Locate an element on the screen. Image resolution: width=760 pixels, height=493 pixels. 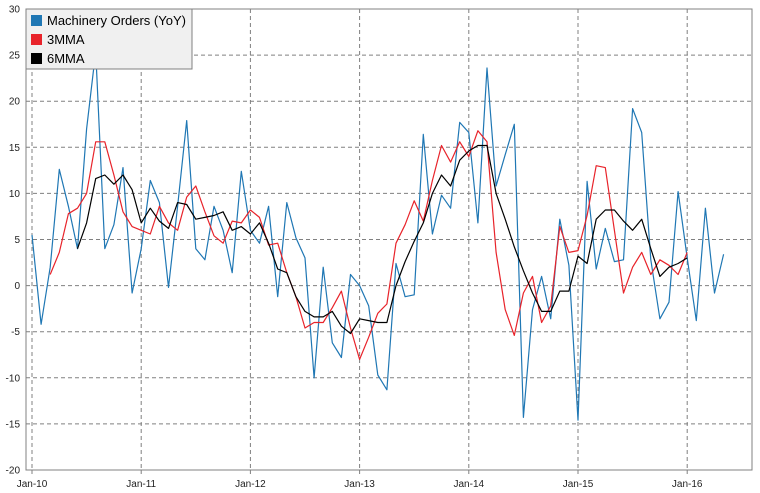
legend-label: Machinery Orders (YoY) is located at coordinates (116, 20).